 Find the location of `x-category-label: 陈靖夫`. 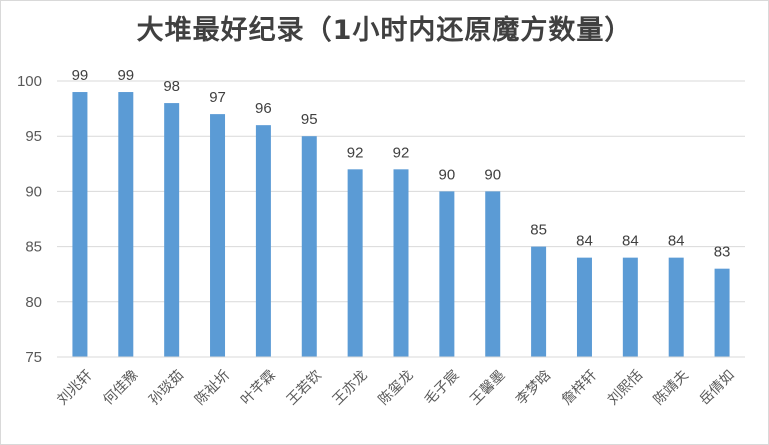

x-category-label: 陈靖夫 is located at coordinates (671, 388).